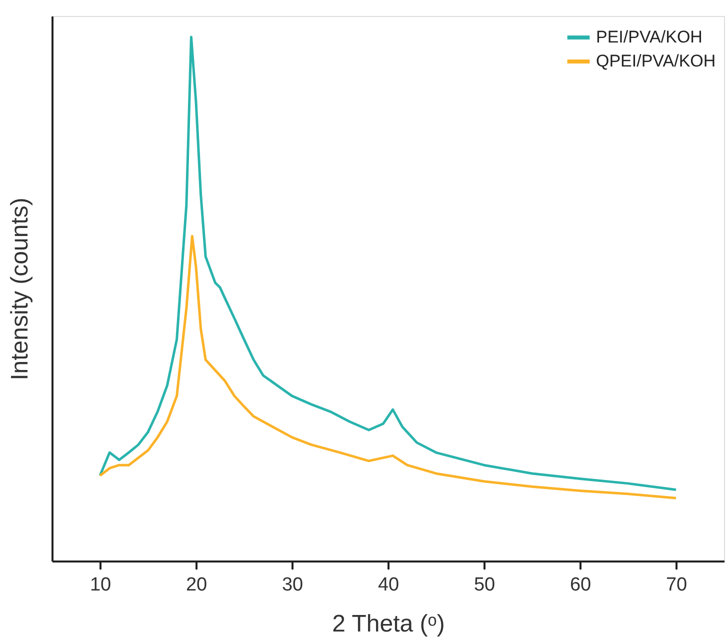  Describe the element at coordinates (656, 61) in the screenshot. I see `legend-label: QPEI/PVA/KOH` at that location.